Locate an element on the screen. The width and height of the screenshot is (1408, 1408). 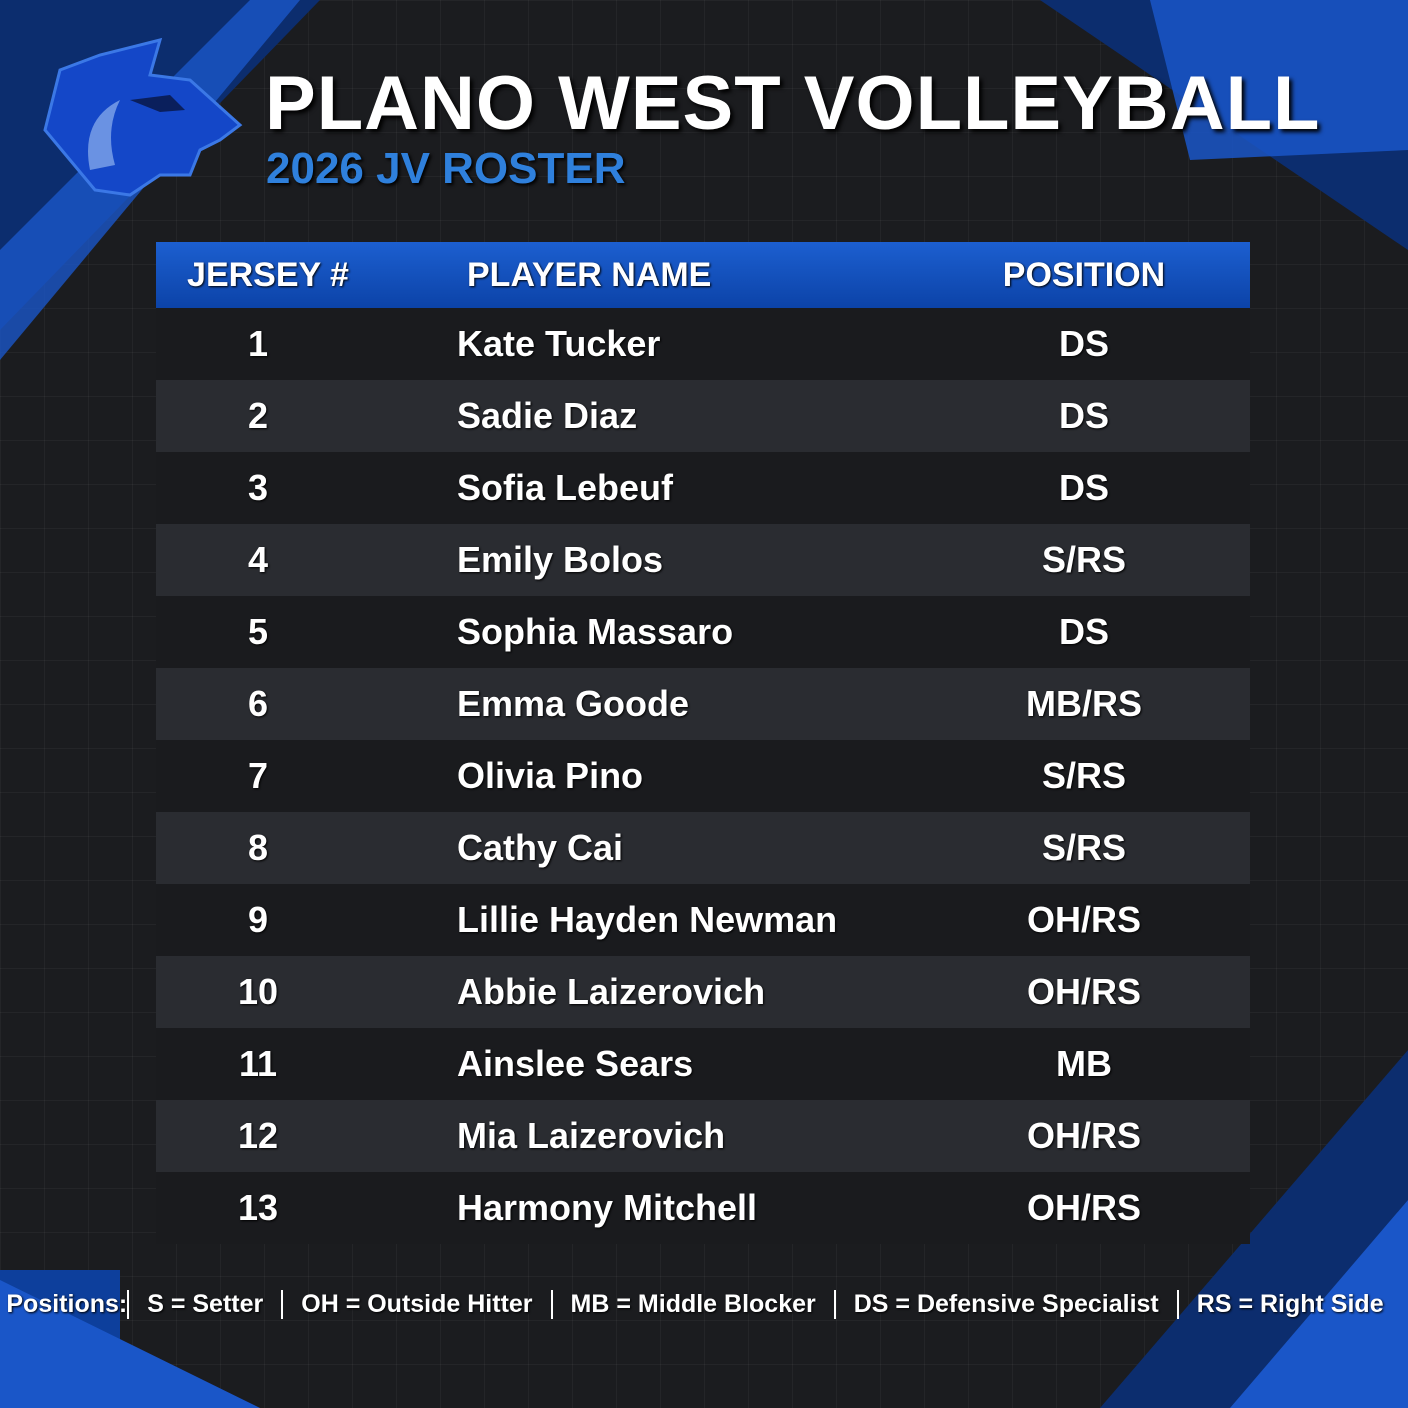
player-name: Ainslee Sears is located at coordinates (575, 1063).